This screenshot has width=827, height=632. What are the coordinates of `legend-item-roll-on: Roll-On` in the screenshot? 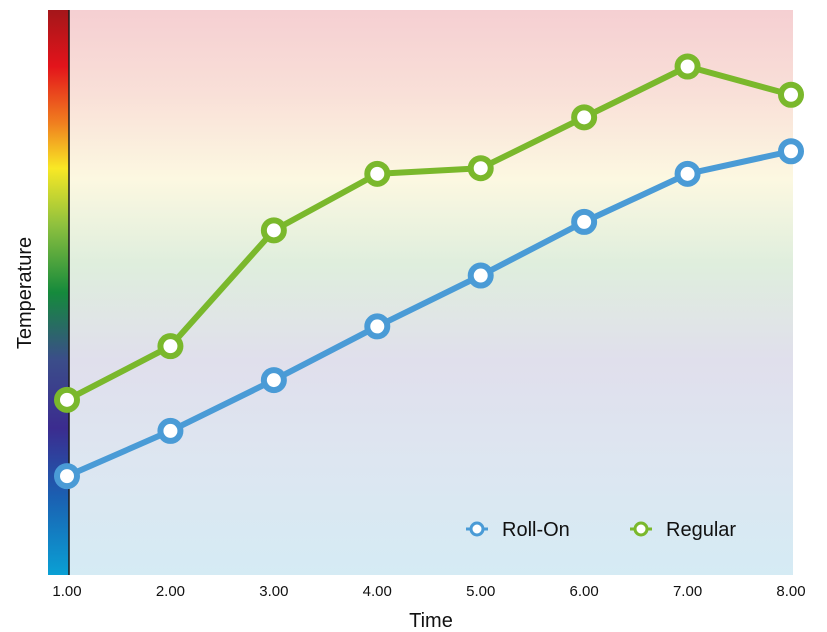 It's located at (518, 530).